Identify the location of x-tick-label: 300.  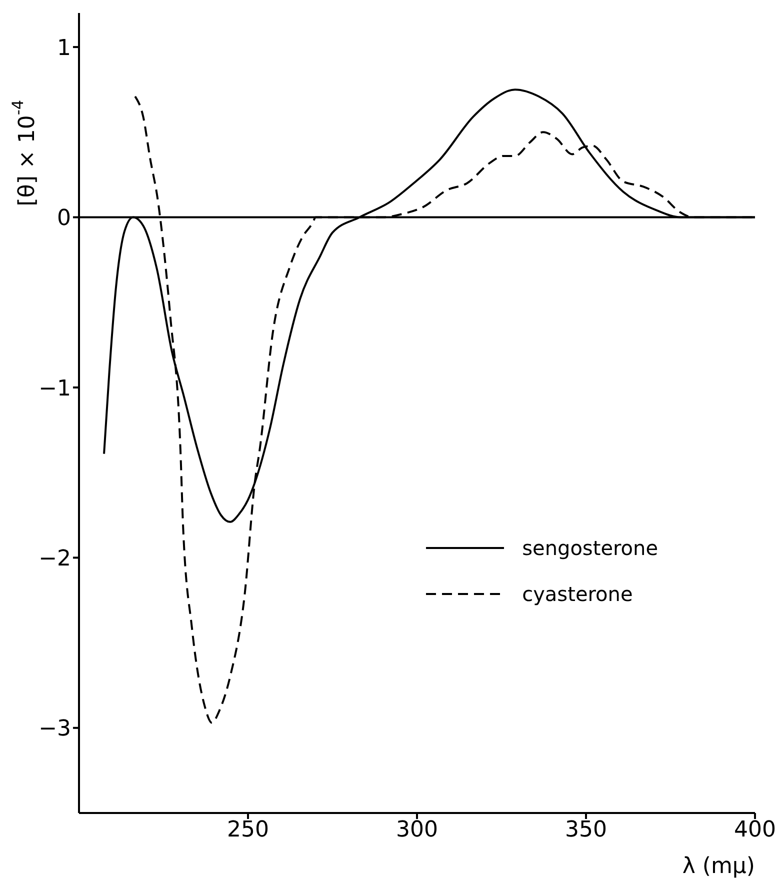
(417, 830).